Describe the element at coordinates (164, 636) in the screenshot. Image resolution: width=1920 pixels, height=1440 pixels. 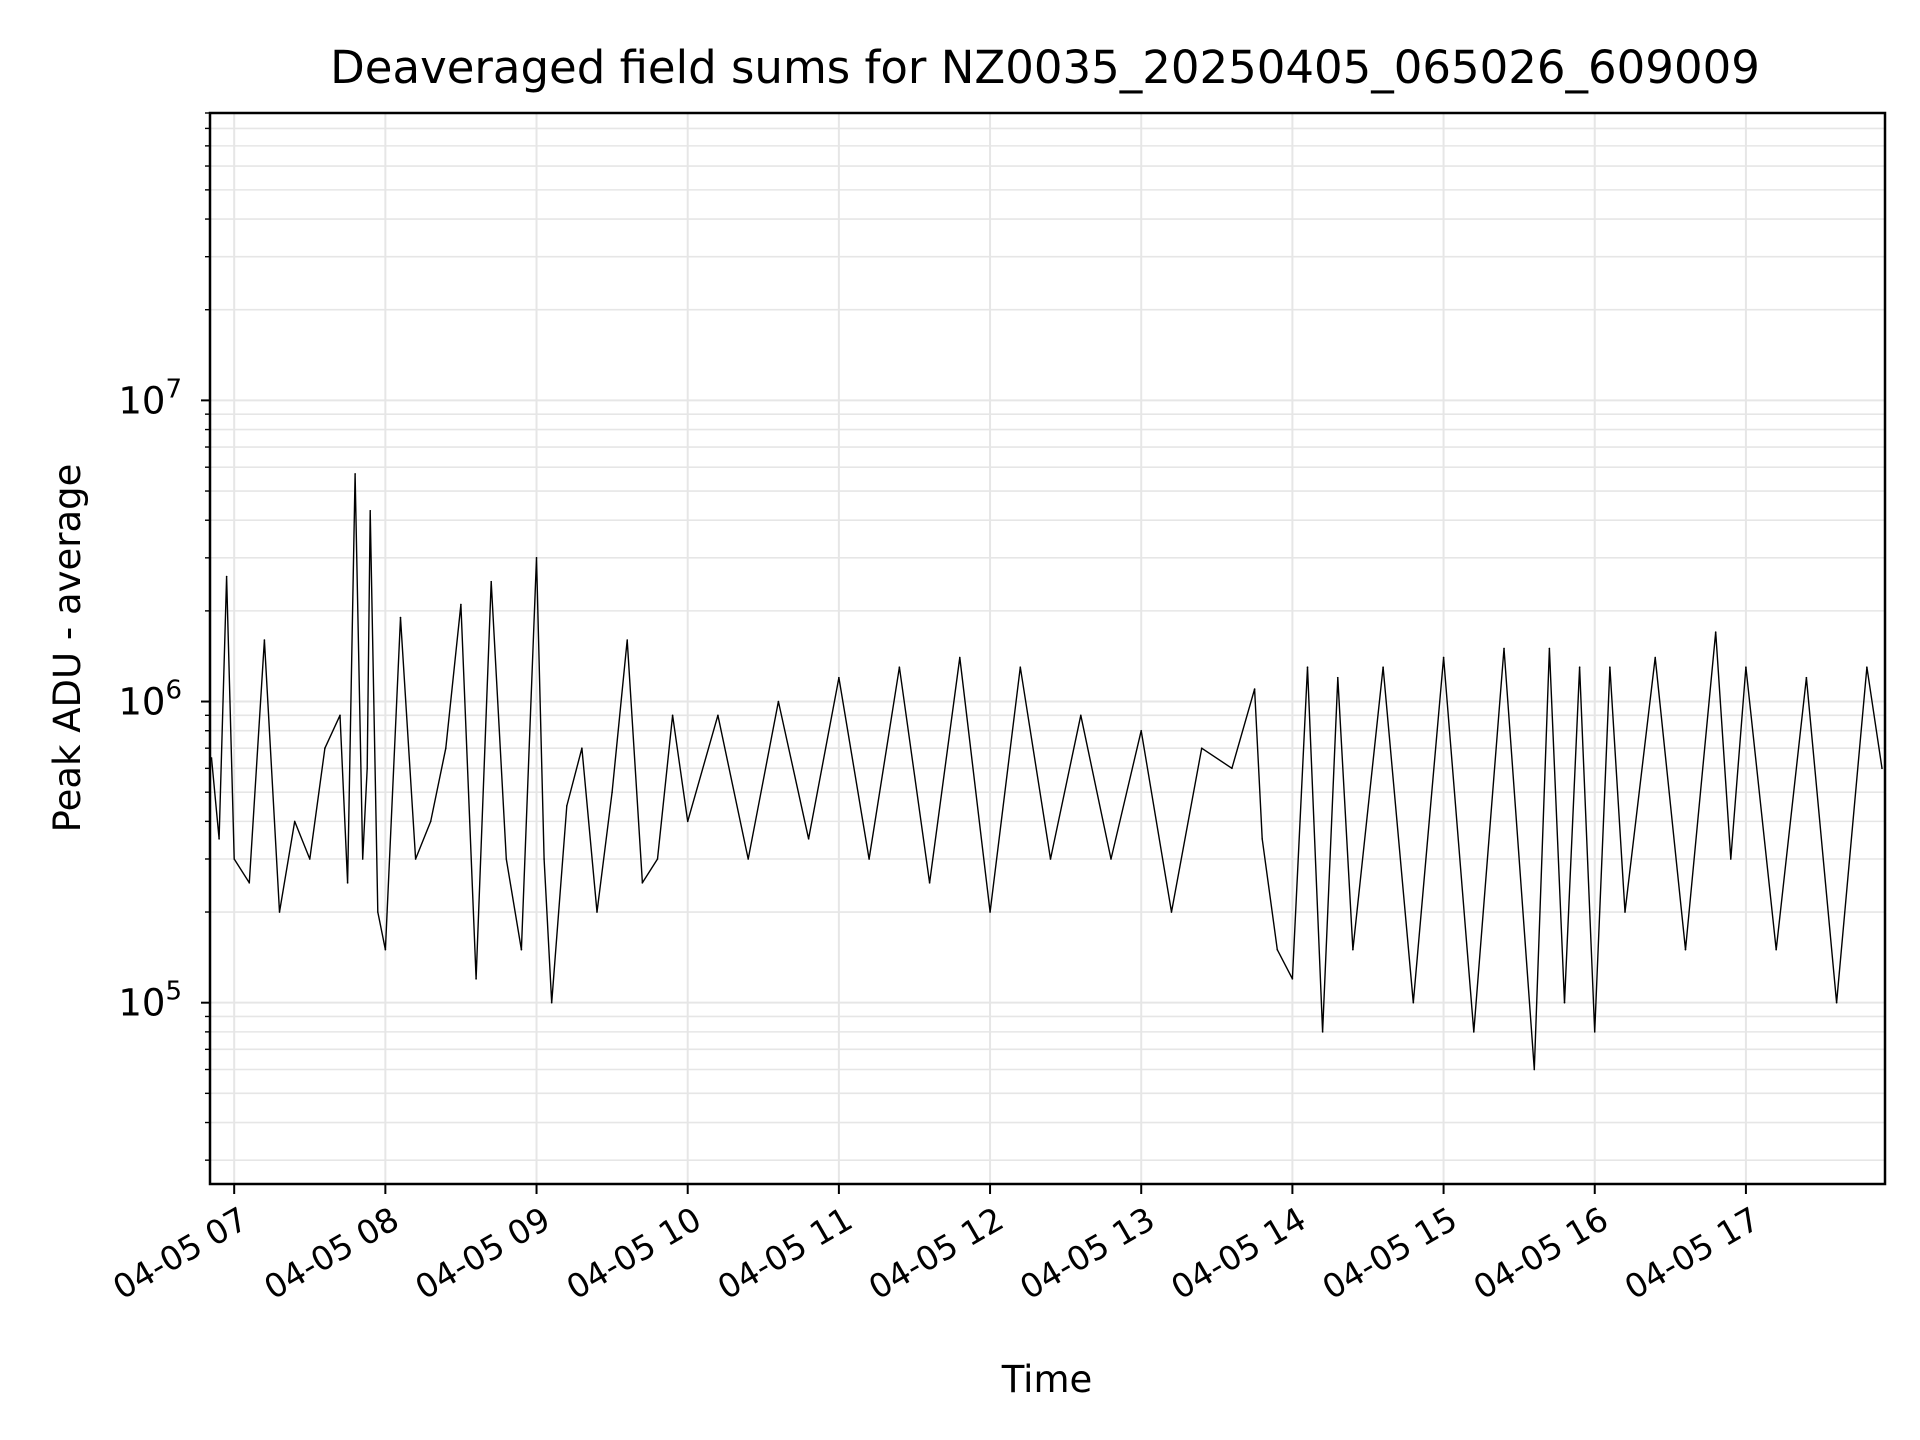
I see `y-axis: 105 106 107` at that location.